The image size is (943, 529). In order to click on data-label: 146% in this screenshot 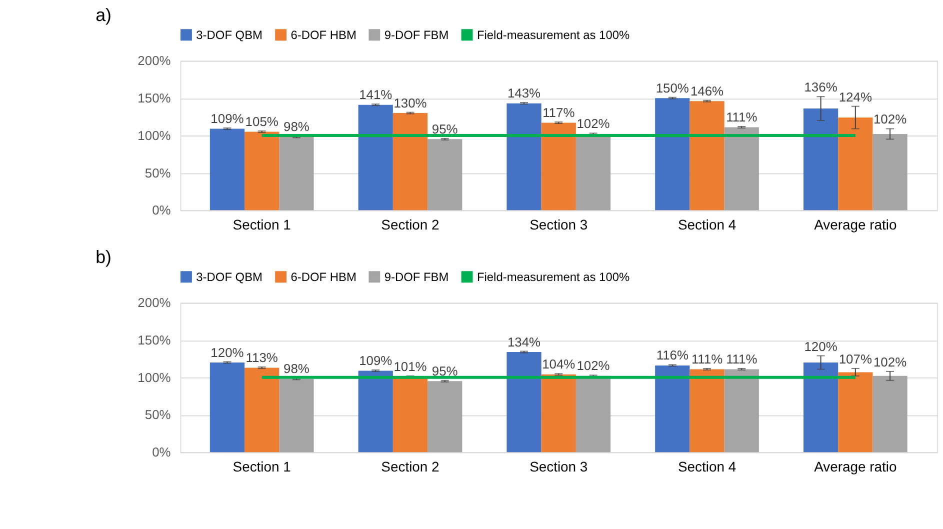, I will do `click(707, 90)`.